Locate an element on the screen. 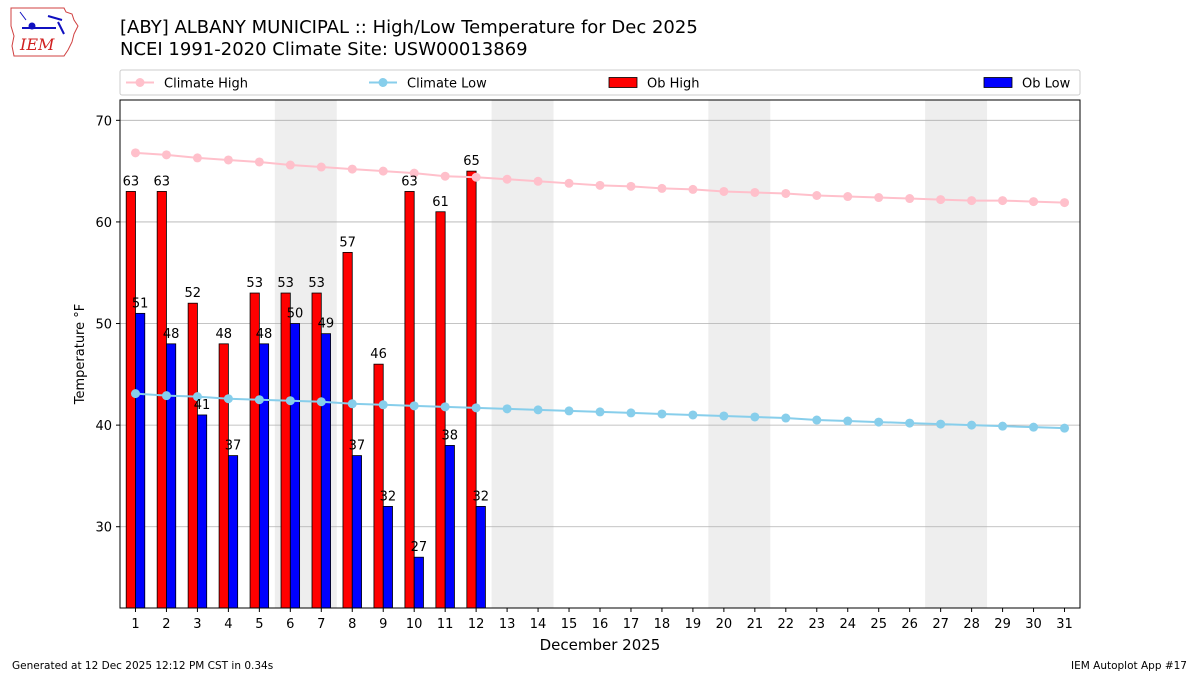 Image resolution: width=1200 pixels, height=675 pixels. x-tick-label: 25 is located at coordinates (878, 624).